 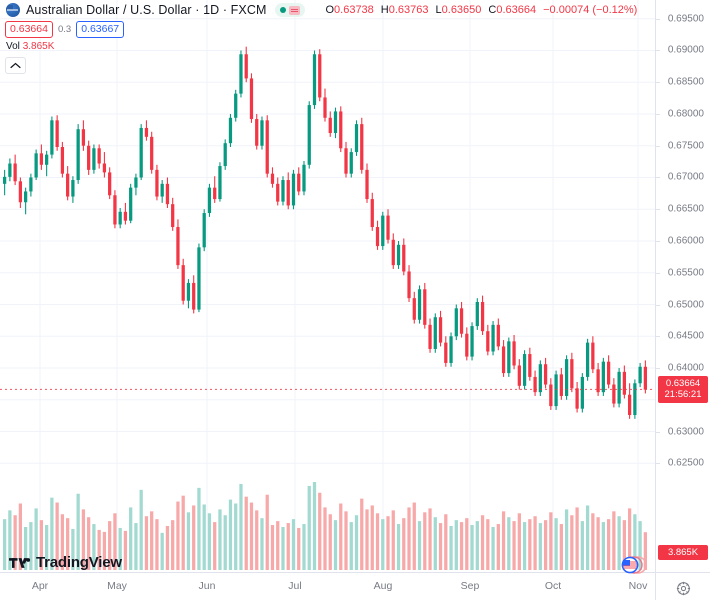 What do you see at coordinates (685, 336) in the screenshot?
I see `price-tick: 0.64500` at bounding box center [685, 336].